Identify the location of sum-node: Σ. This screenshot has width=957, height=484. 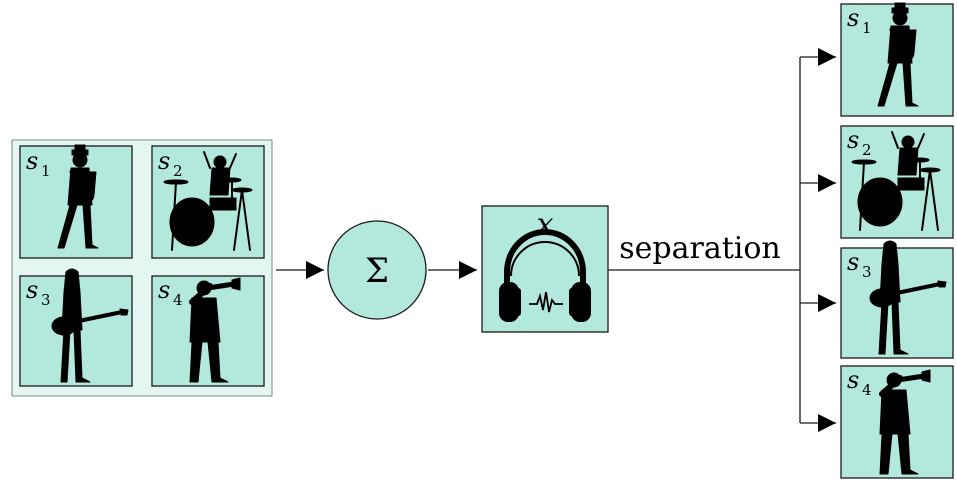
(377, 270).